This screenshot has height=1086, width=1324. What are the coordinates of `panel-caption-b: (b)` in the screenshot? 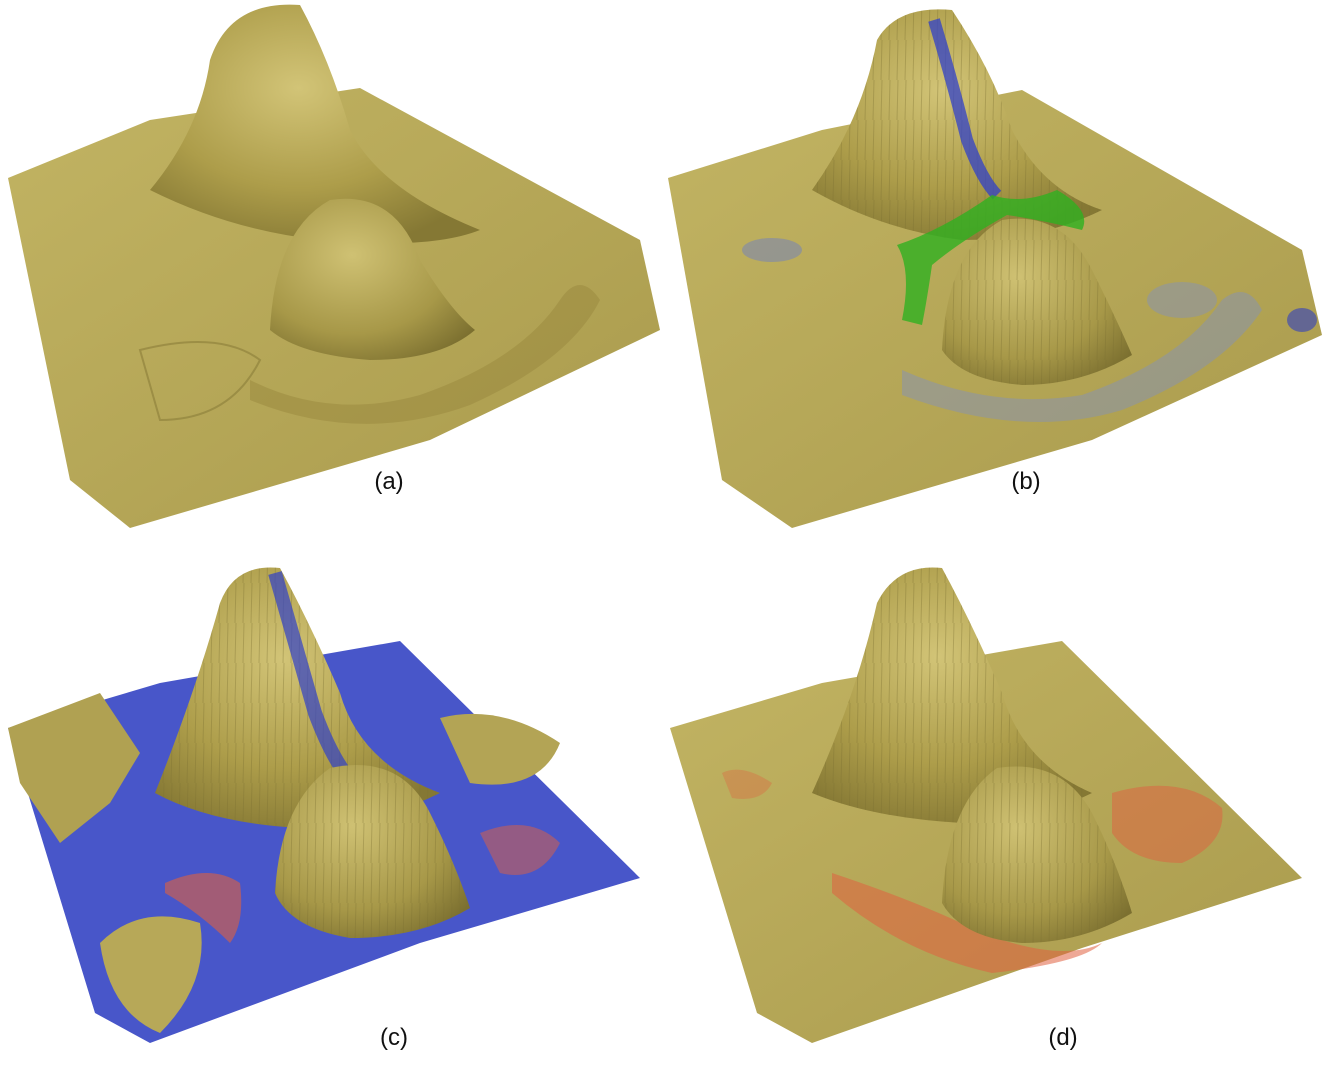 It's located at (1026, 481).